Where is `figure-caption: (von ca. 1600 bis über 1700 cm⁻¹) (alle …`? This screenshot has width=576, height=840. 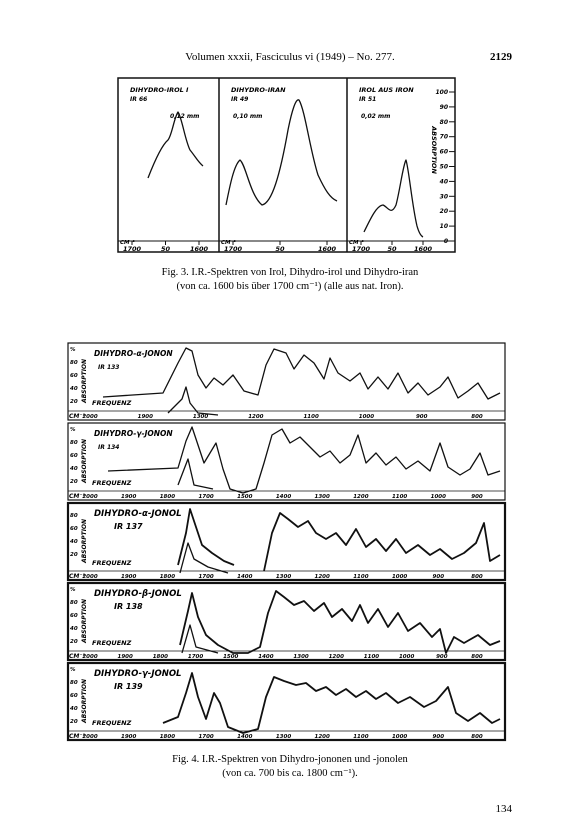 figure-caption: (von ca. 1600 bis über 1700 cm⁻¹) (alle … is located at coordinates (289, 286).